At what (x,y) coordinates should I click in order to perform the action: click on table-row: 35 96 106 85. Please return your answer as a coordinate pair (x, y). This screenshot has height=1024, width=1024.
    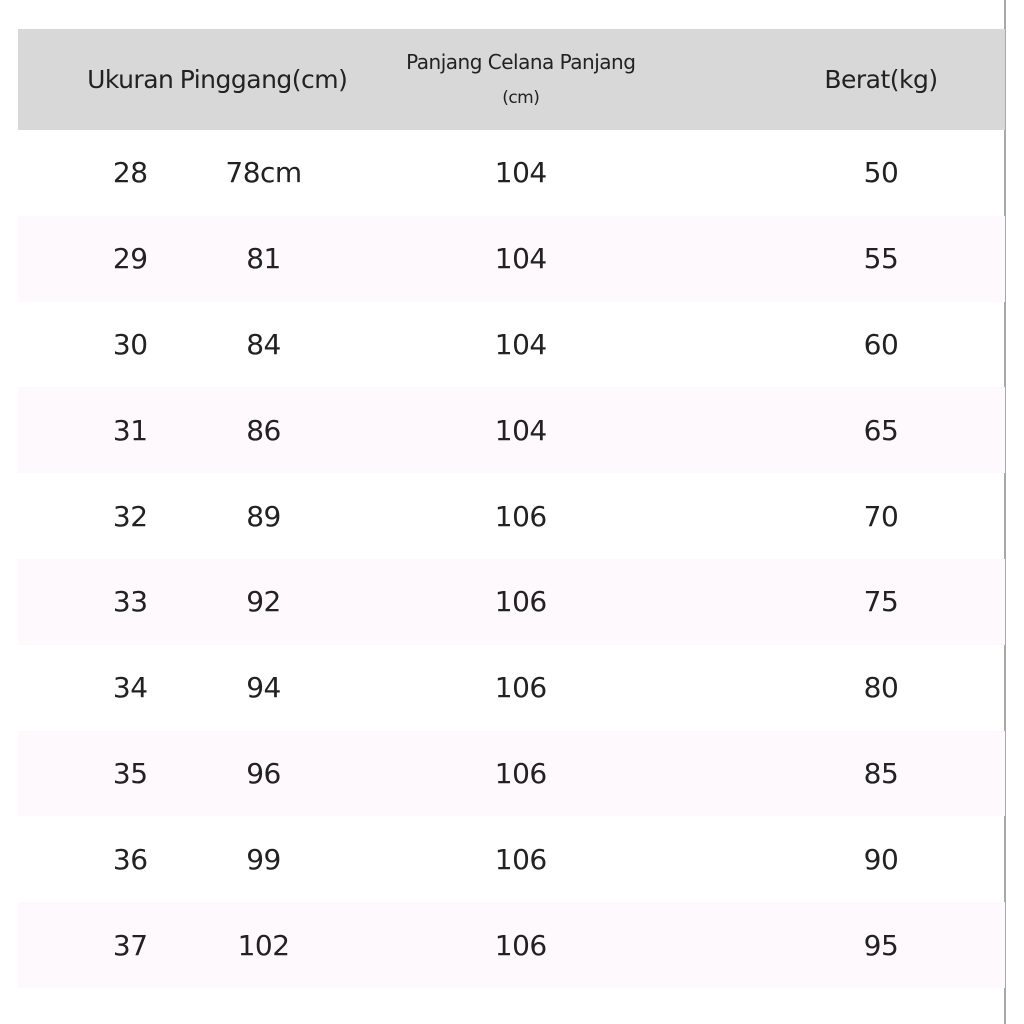
    Looking at the image, I should click on (511, 773).